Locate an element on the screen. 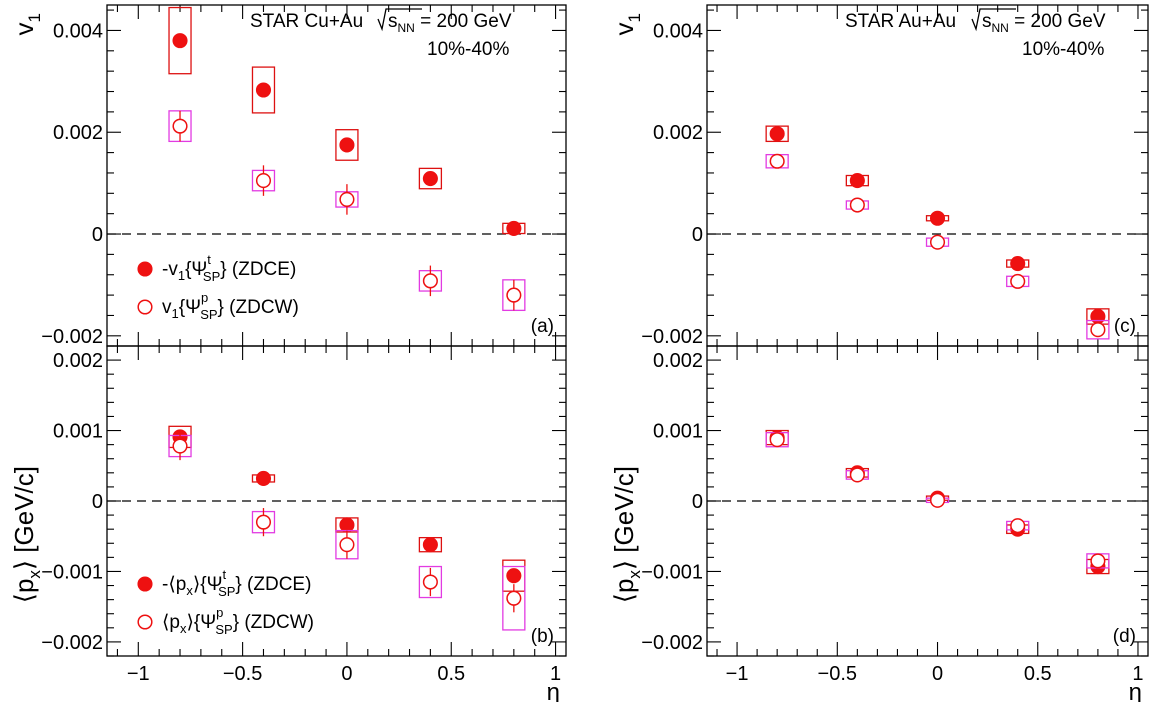  legend-text-part: } (ZDCE) is located at coordinates (258, 269).